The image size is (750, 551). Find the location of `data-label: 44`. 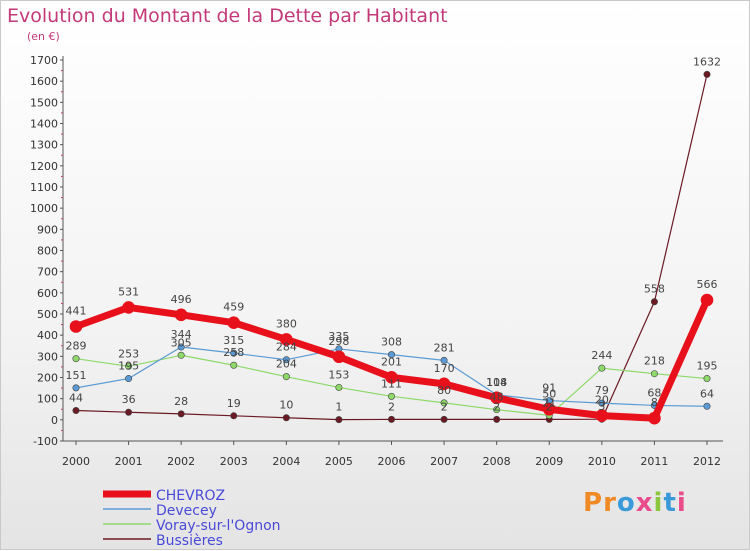

data-label: 44 is located at coordinates (76, 398).